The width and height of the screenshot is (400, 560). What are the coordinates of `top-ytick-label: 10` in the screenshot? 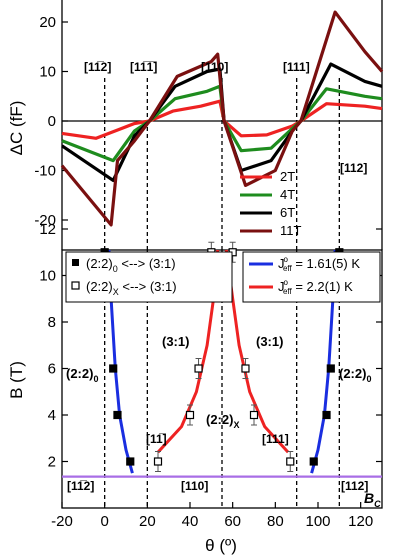 It's located at (47, 72).